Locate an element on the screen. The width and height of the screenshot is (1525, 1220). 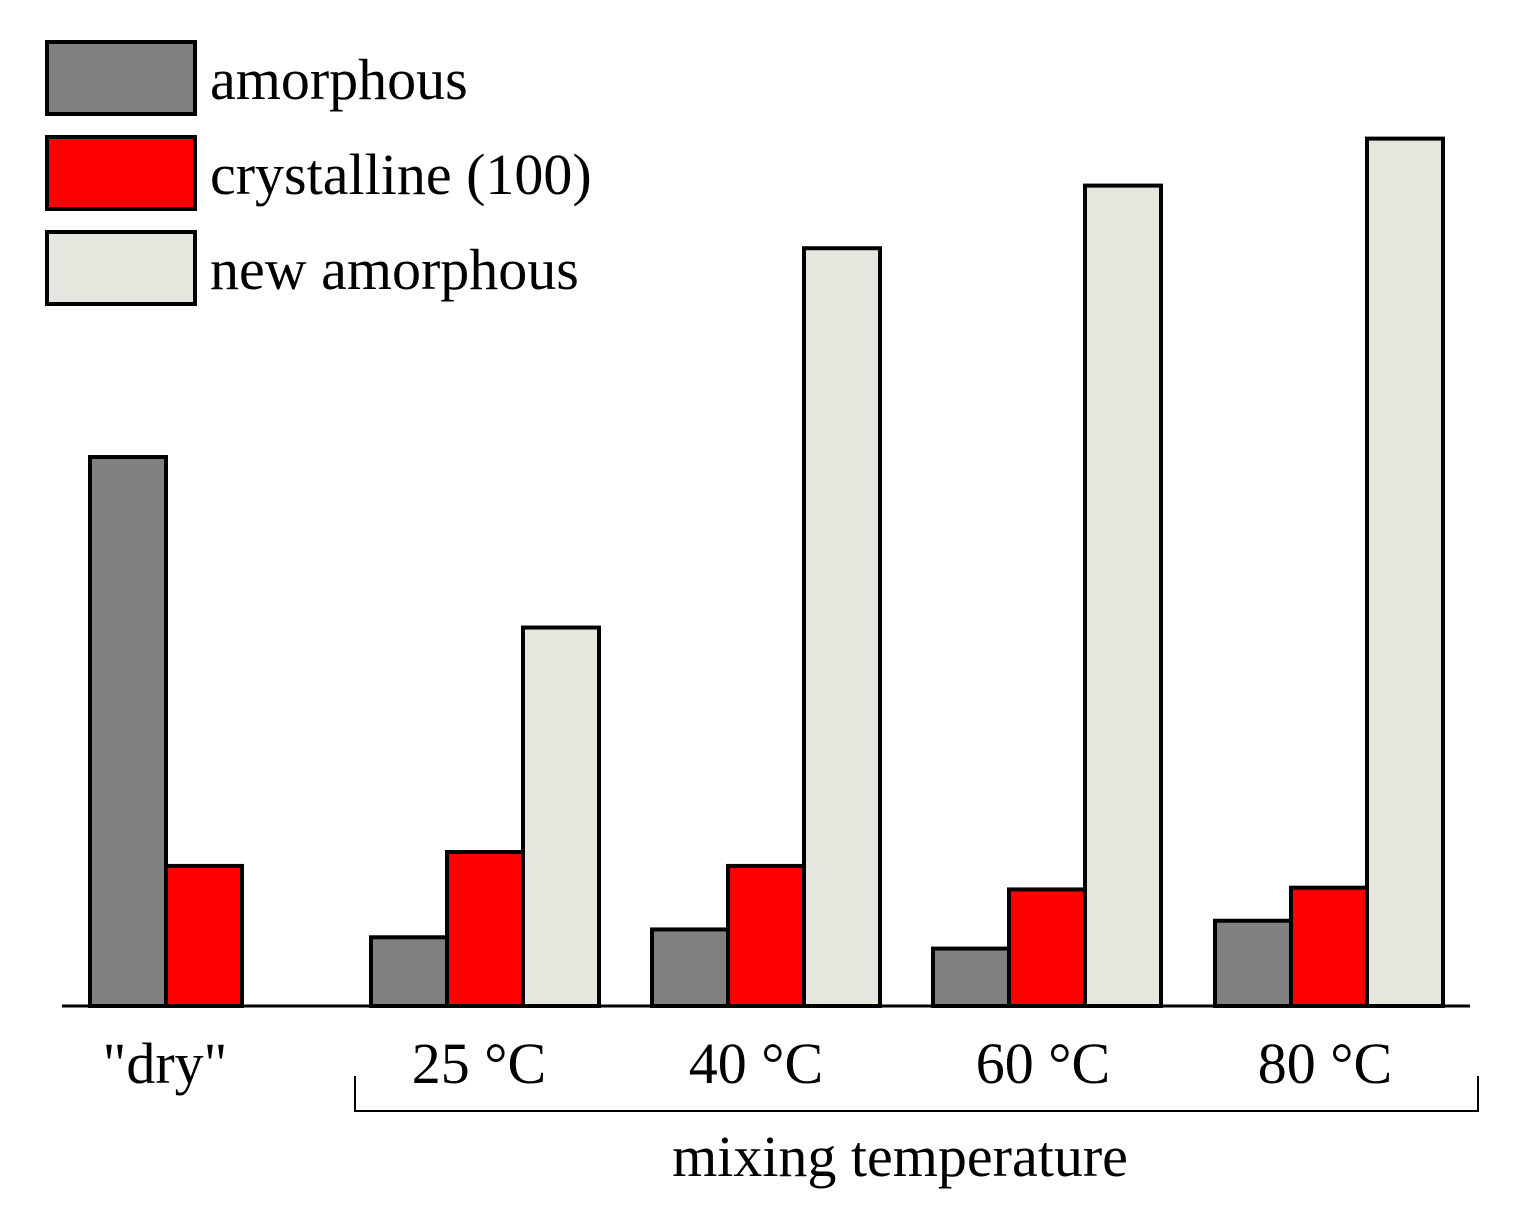
legend-label-new-amorphous: new amorphous is located at coordinates (394, 269).